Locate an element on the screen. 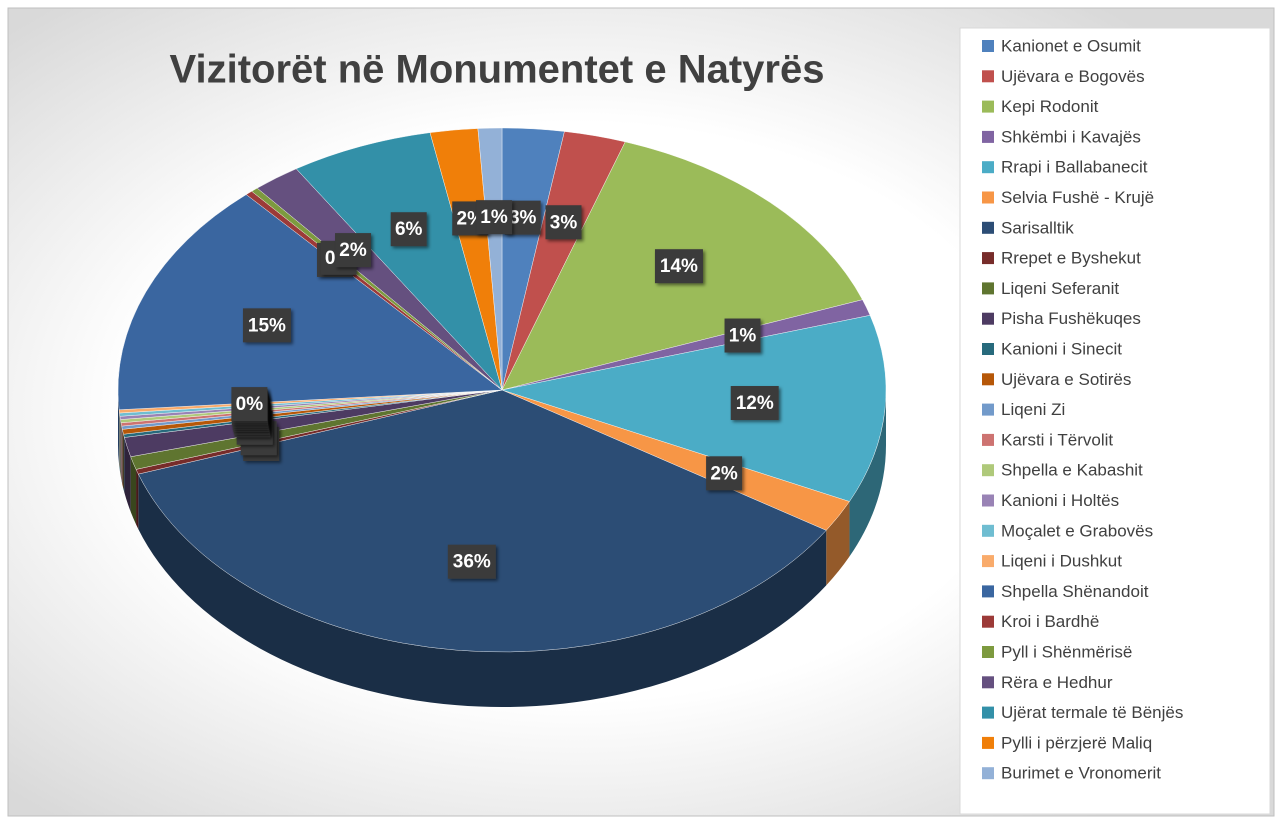  legend-label: Kanionet e Osumit is located at coordinates (1071, 45).